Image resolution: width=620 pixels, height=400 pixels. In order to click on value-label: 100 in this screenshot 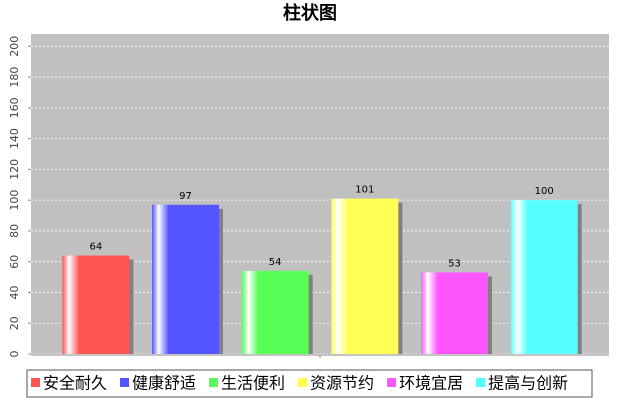, I will do `click(544, 191)`.